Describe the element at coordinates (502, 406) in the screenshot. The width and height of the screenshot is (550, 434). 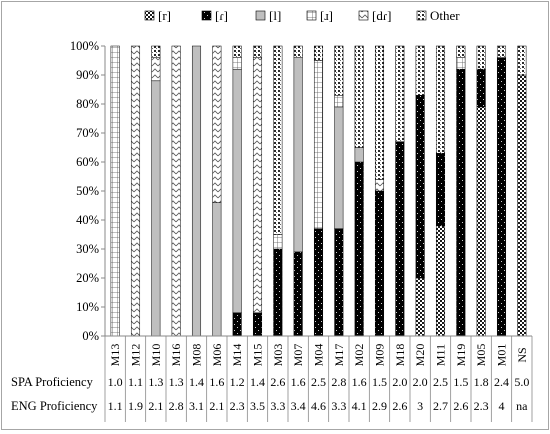
I see `row-1-value-M01: 4` at that location.